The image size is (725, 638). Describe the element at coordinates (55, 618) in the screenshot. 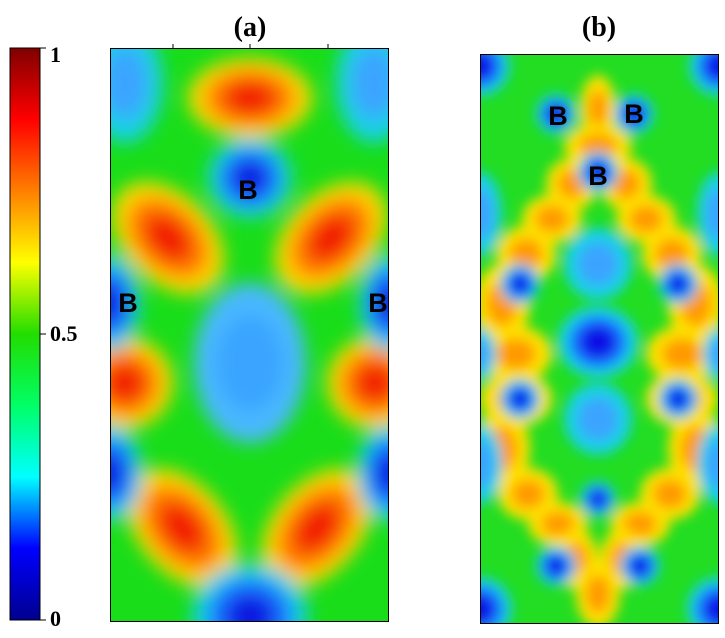

I see `colorbar-tick-label: 0` at that location.